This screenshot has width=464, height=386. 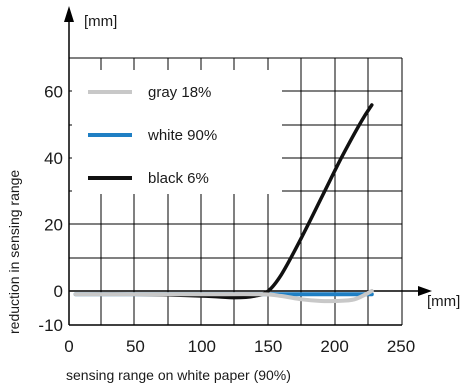 What do you see at coordinates (268, 346) in the screenshot?
I see `x-tick-label: 150` at bounding box center [268, 346].